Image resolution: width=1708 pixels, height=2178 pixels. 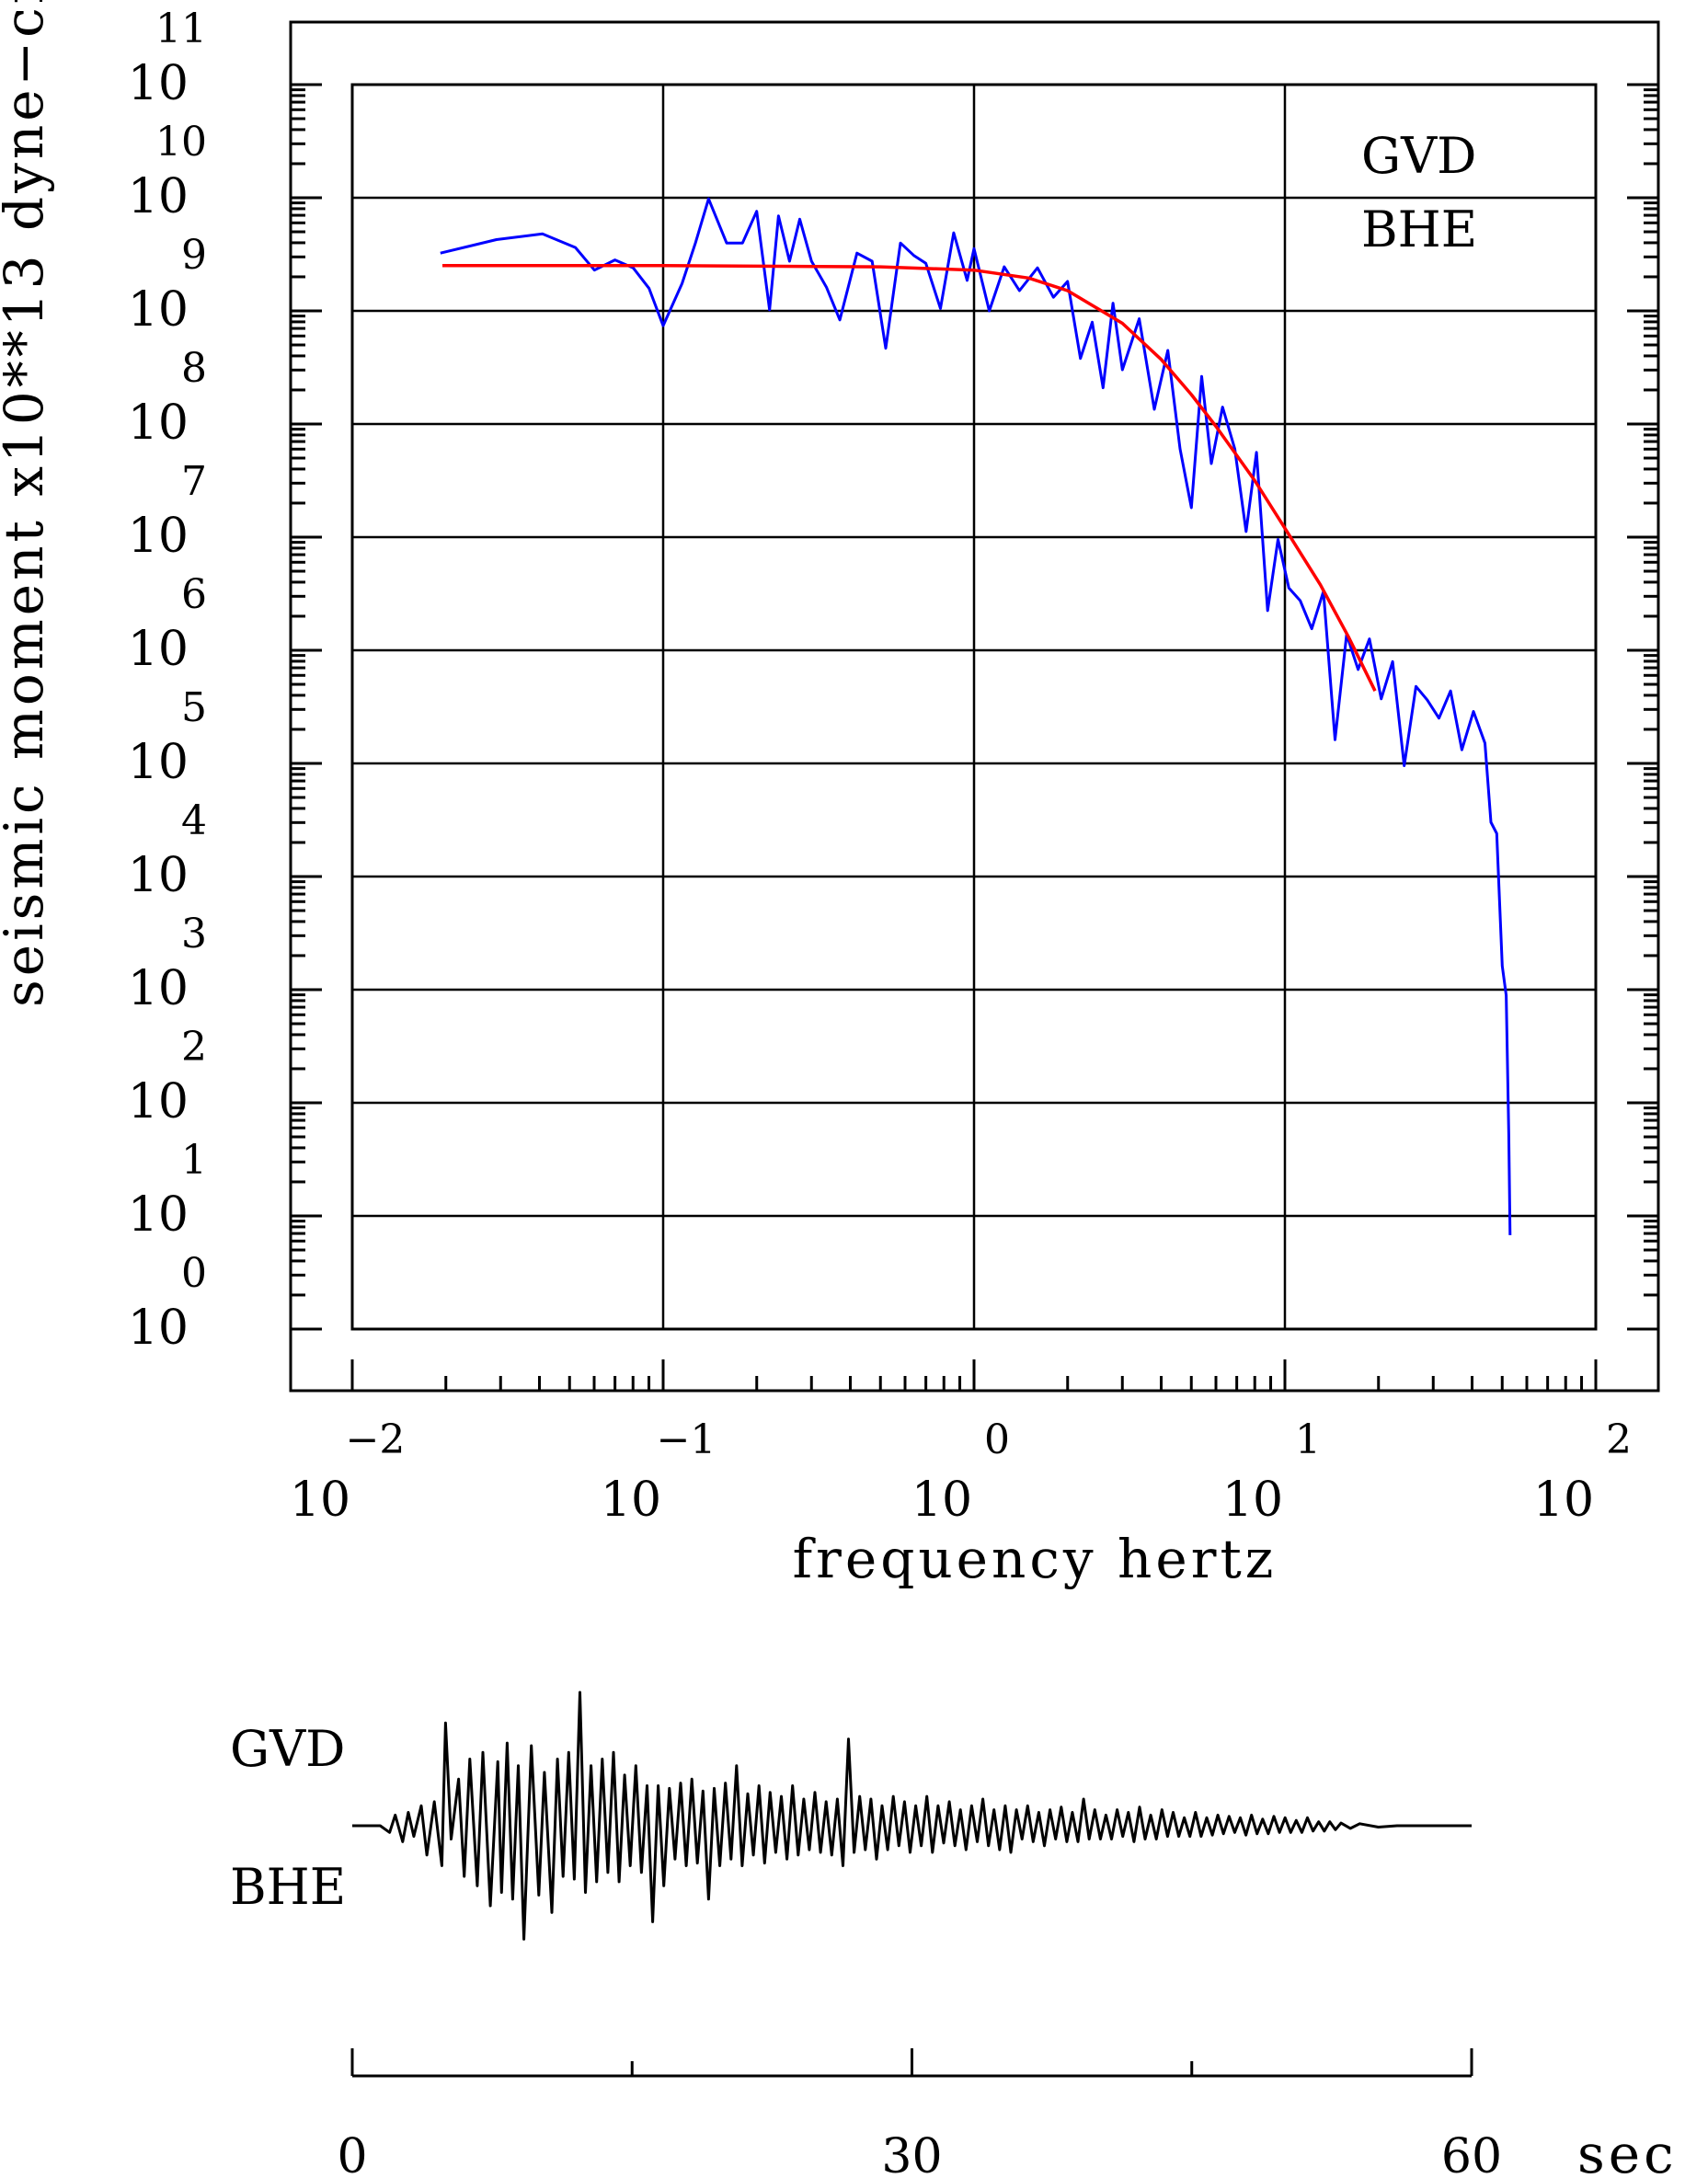 I want to click on y-tick-exponent: 11, so click(x=181, y=29).